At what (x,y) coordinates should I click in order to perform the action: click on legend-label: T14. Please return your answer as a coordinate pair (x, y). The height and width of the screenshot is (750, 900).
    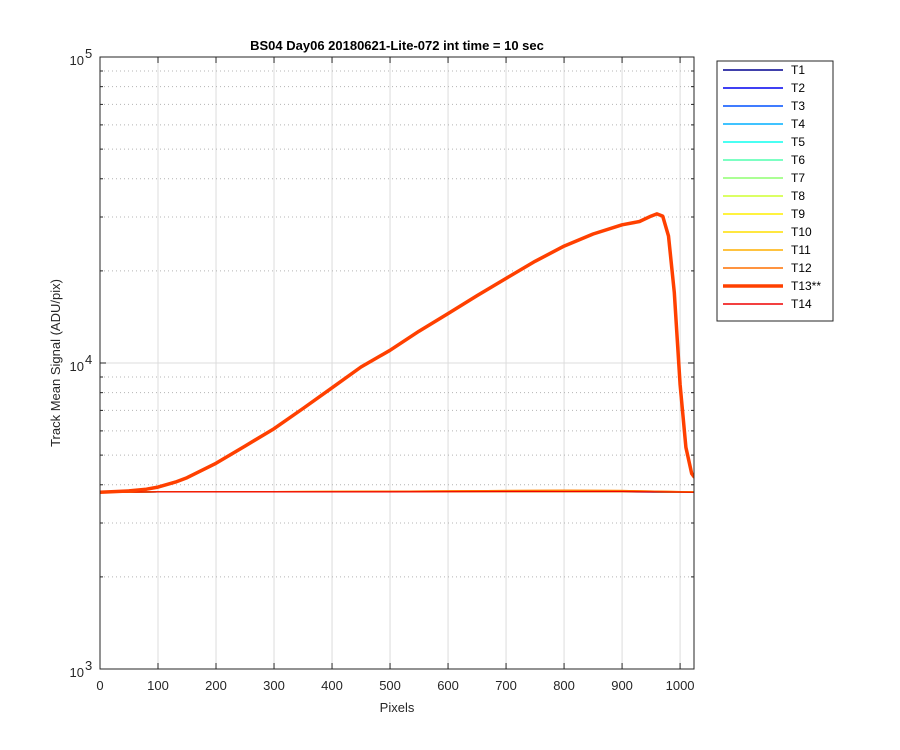
    Looking at the image, I should click on (801, 304).